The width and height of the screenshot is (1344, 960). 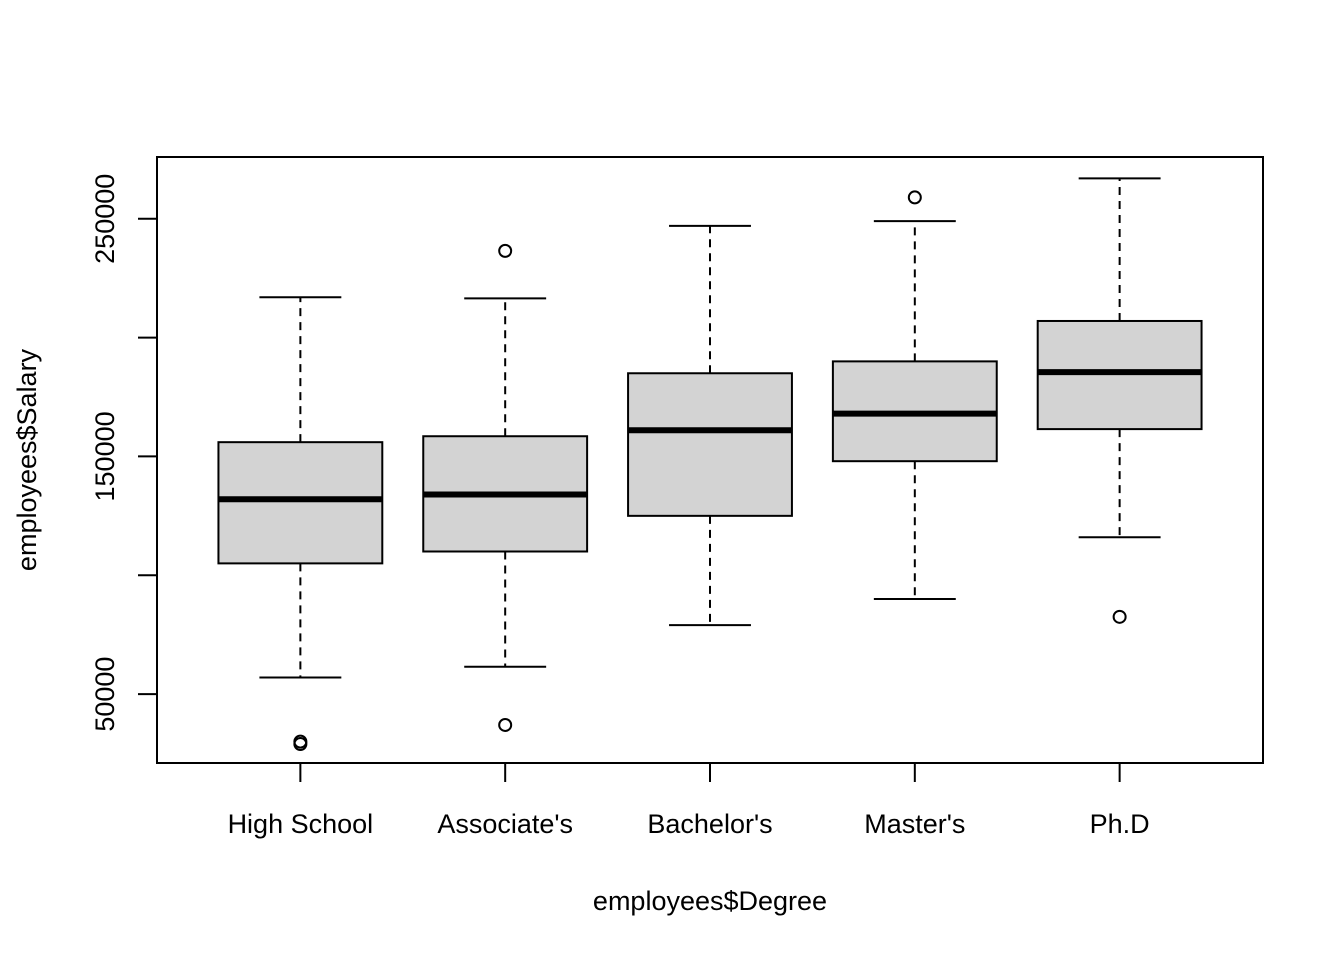 I want to click on x-axis-label: employees$Degree, so click(x=710, y=901).